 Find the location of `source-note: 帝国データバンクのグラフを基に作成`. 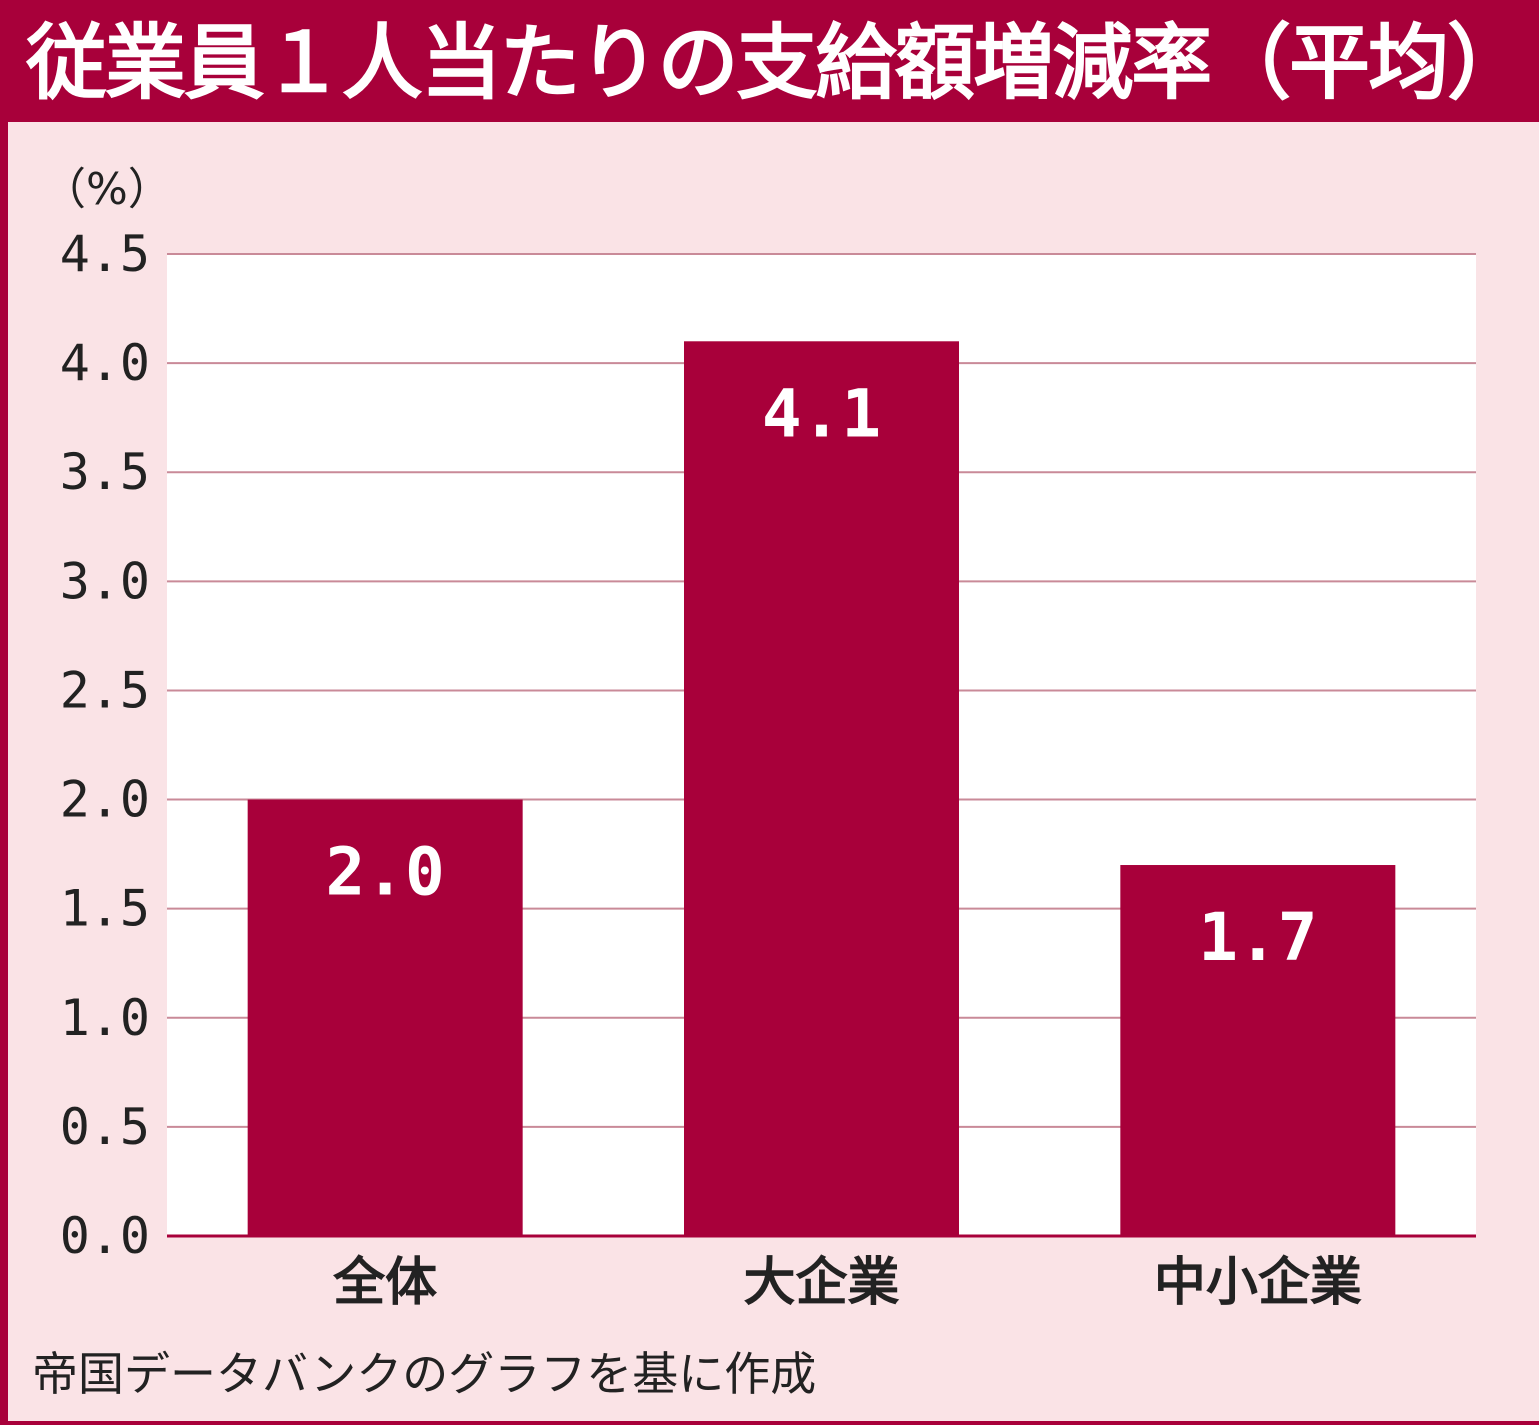

source-note: 帝国データバンクのグラフを基に作成 is located at coordinates (424, 1374).